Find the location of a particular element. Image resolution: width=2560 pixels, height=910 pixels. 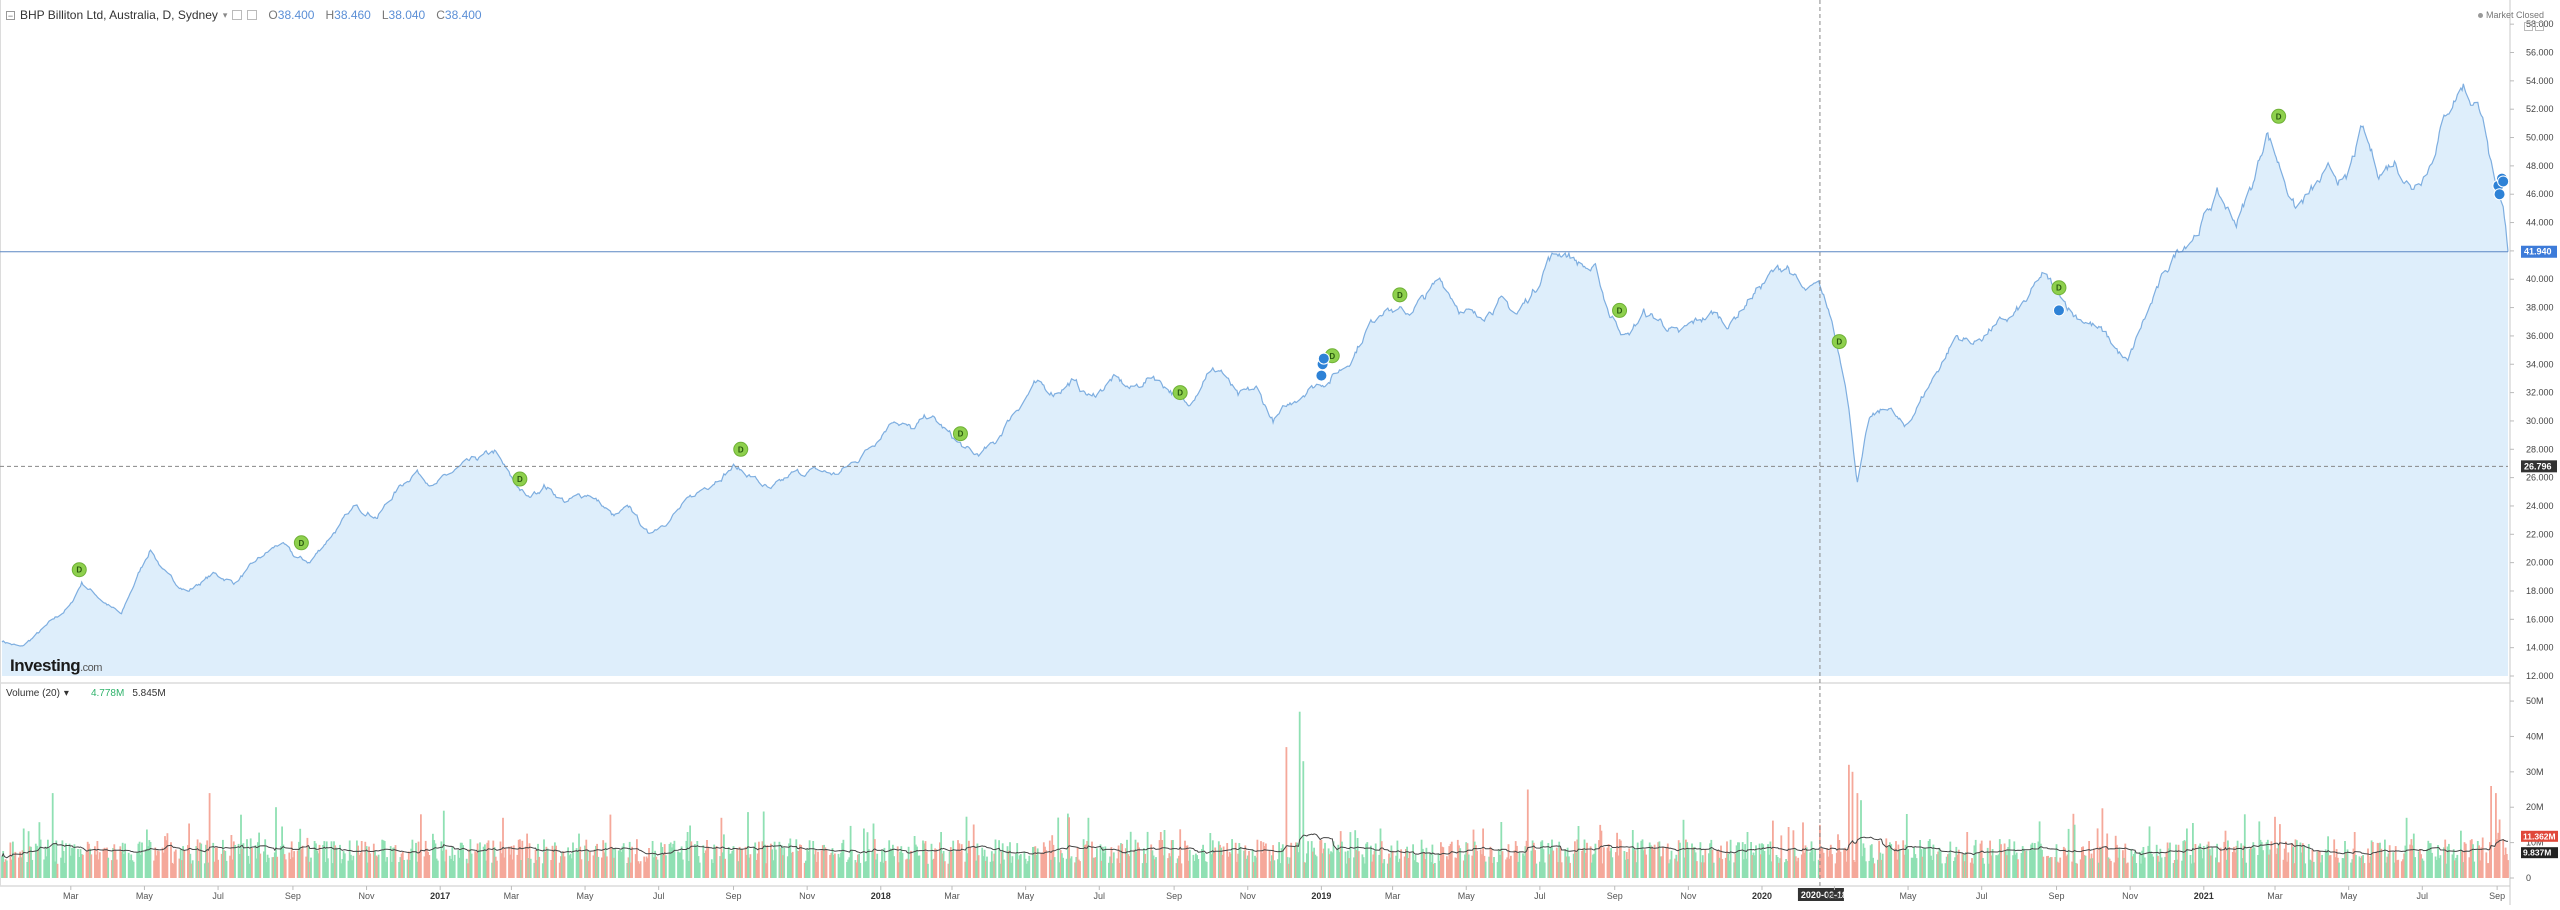

pane-down-icon is located at coordinates (2539, 26).